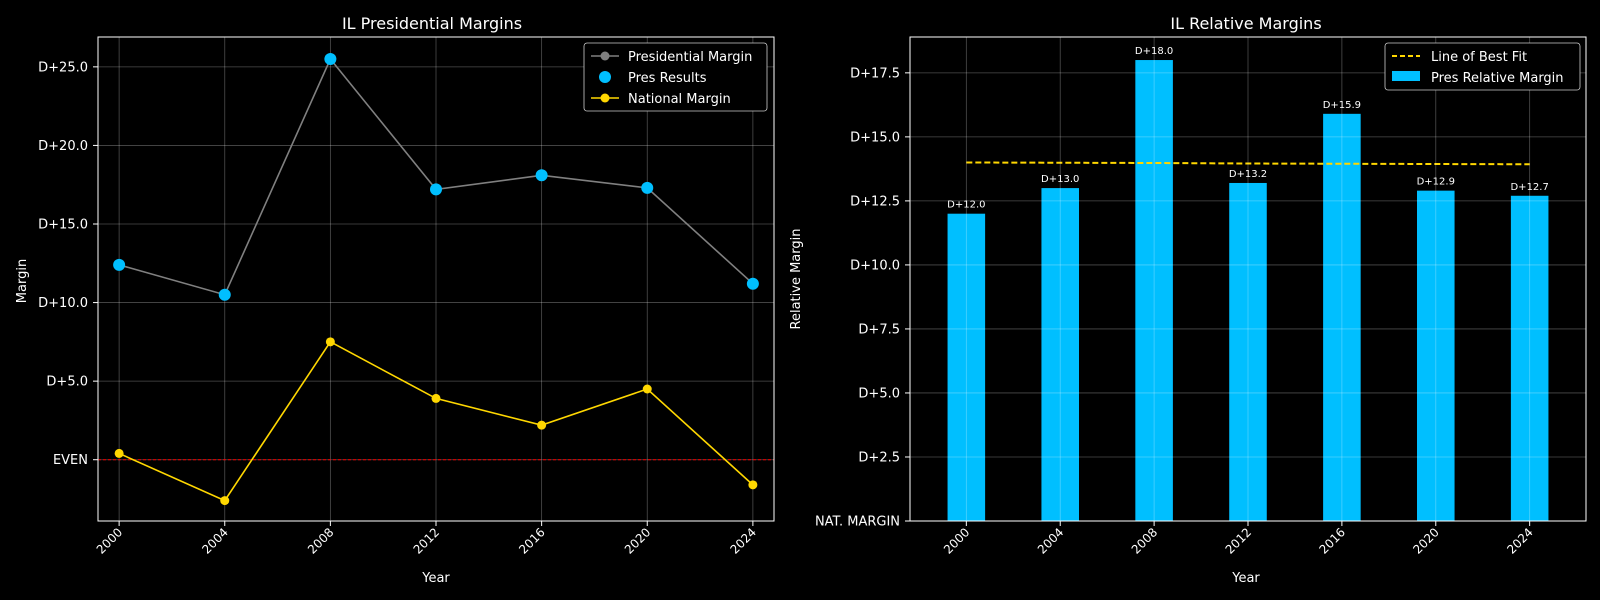 The height and width of the screenshot is (600, 1600). I want to click on chart-title: IL Presidential Margins, so click(432, 23).